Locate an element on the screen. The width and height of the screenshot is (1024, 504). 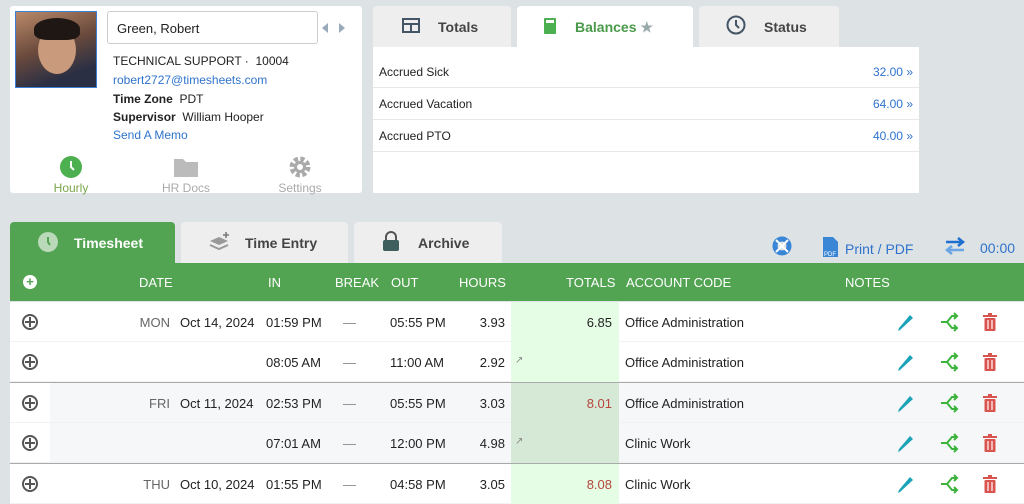
nav-hr-docs: HR Docs is located at coordinates (186, 175).